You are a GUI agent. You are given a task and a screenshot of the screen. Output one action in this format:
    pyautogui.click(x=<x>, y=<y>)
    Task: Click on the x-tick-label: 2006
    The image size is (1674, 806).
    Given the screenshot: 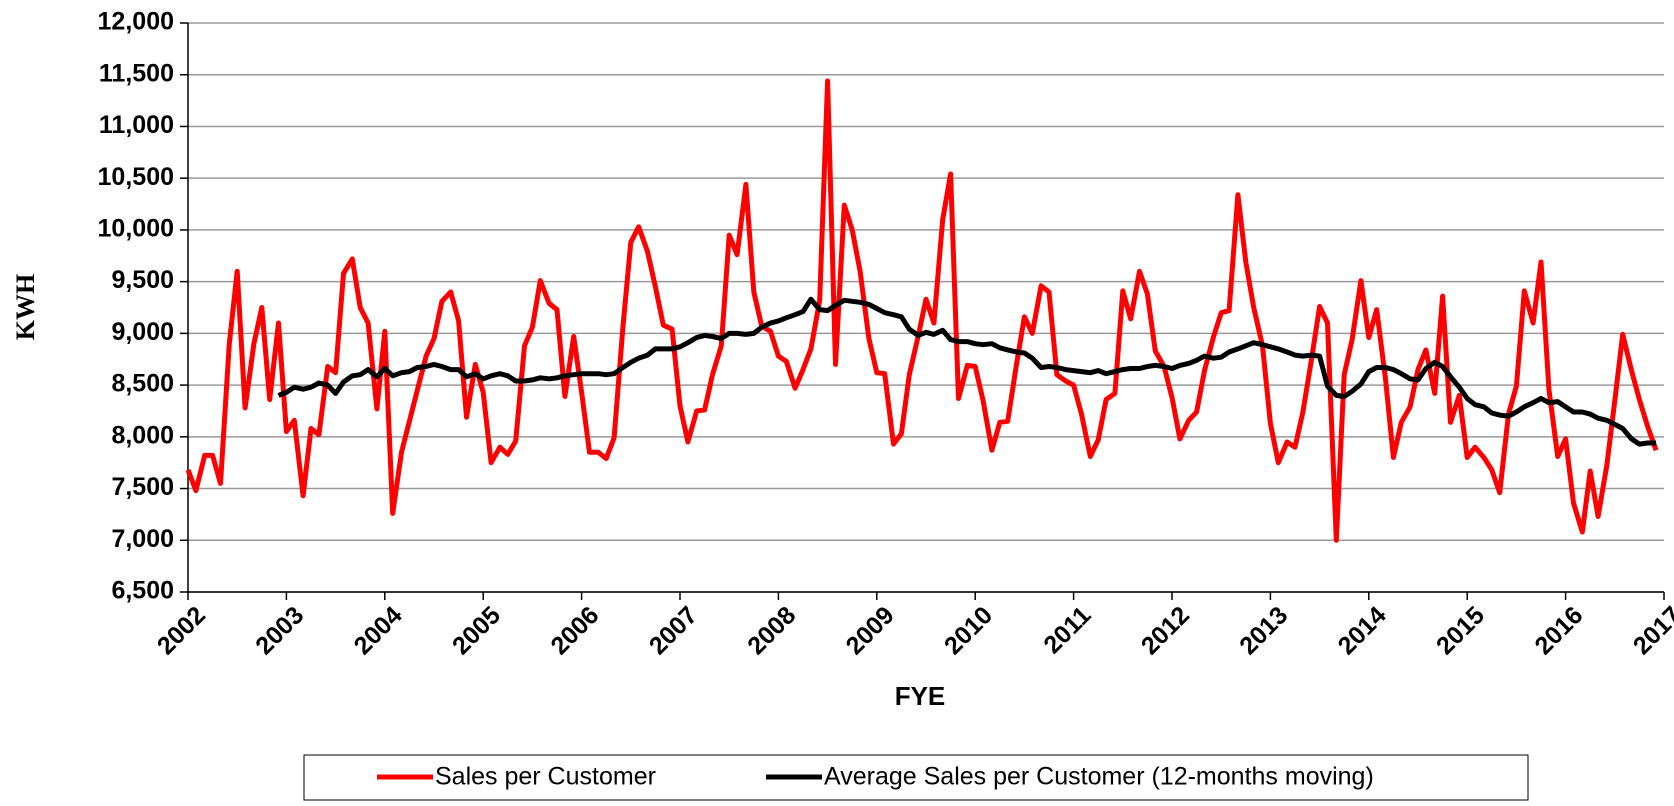 What is the action you would take?
    pyautogui.click(x=574, y=630)
    